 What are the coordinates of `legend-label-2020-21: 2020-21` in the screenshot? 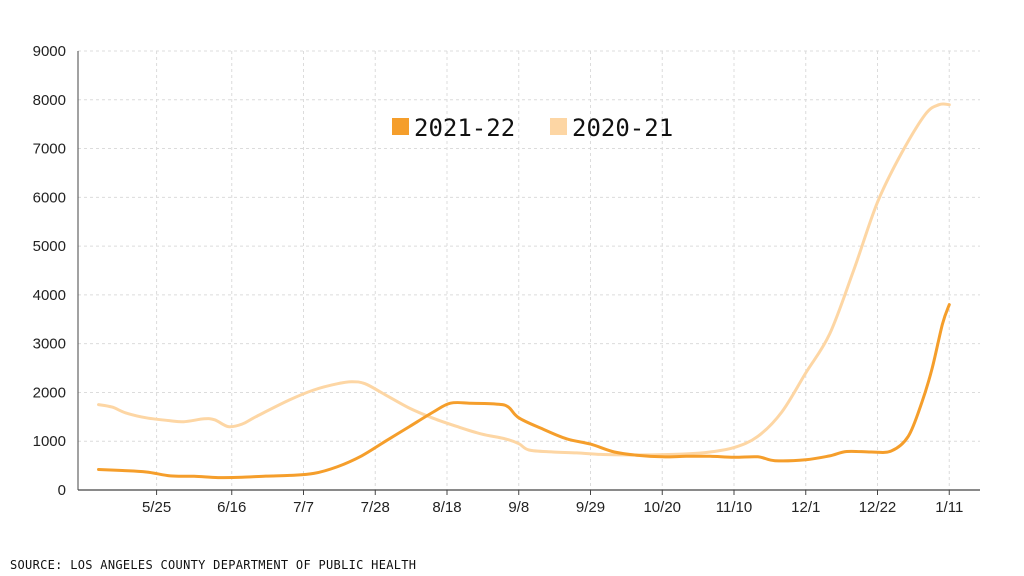 It's located at (622, 128).